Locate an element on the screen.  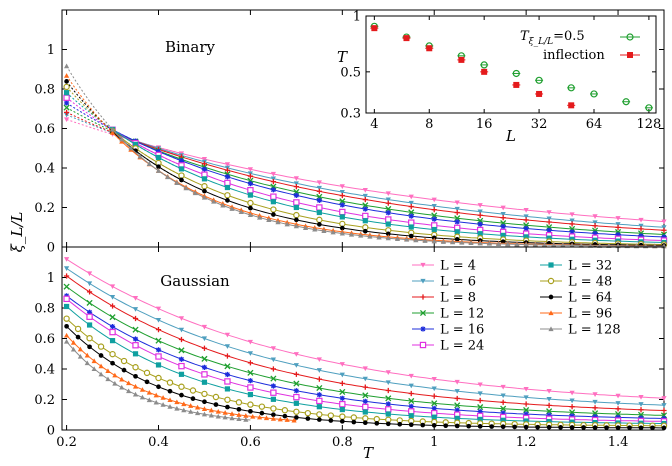
legend-item: L = 128 is located at coordinates (580, 330).